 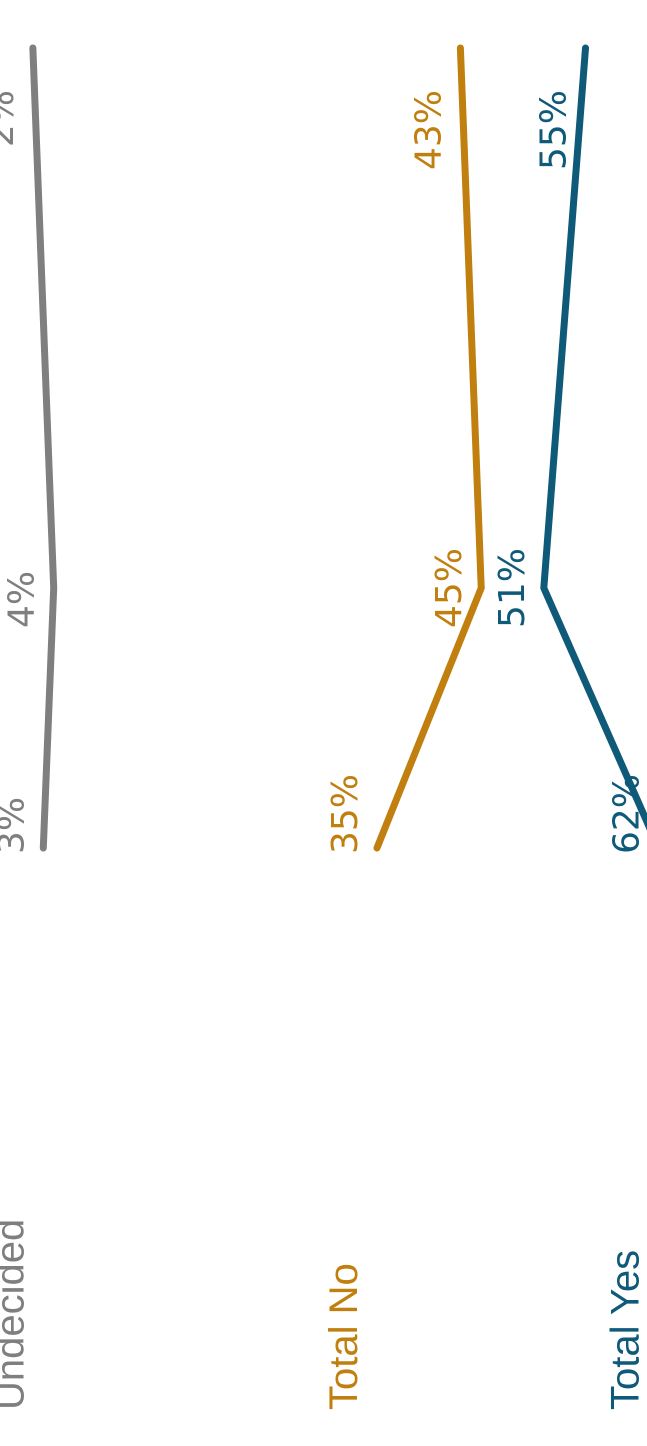 I want to click on series-name-0: Total Yes, so click(x=625, y=1330).